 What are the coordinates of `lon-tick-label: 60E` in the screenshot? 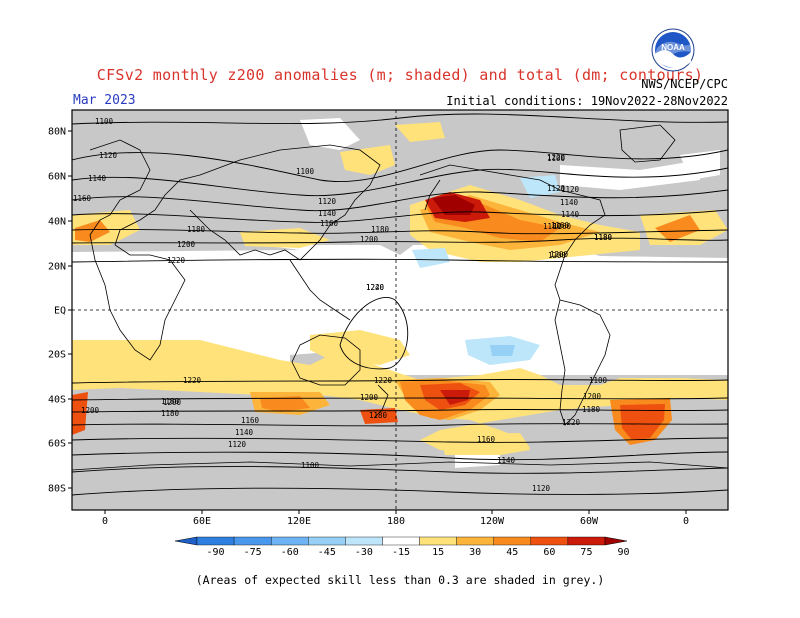 It's located at (202, 521).